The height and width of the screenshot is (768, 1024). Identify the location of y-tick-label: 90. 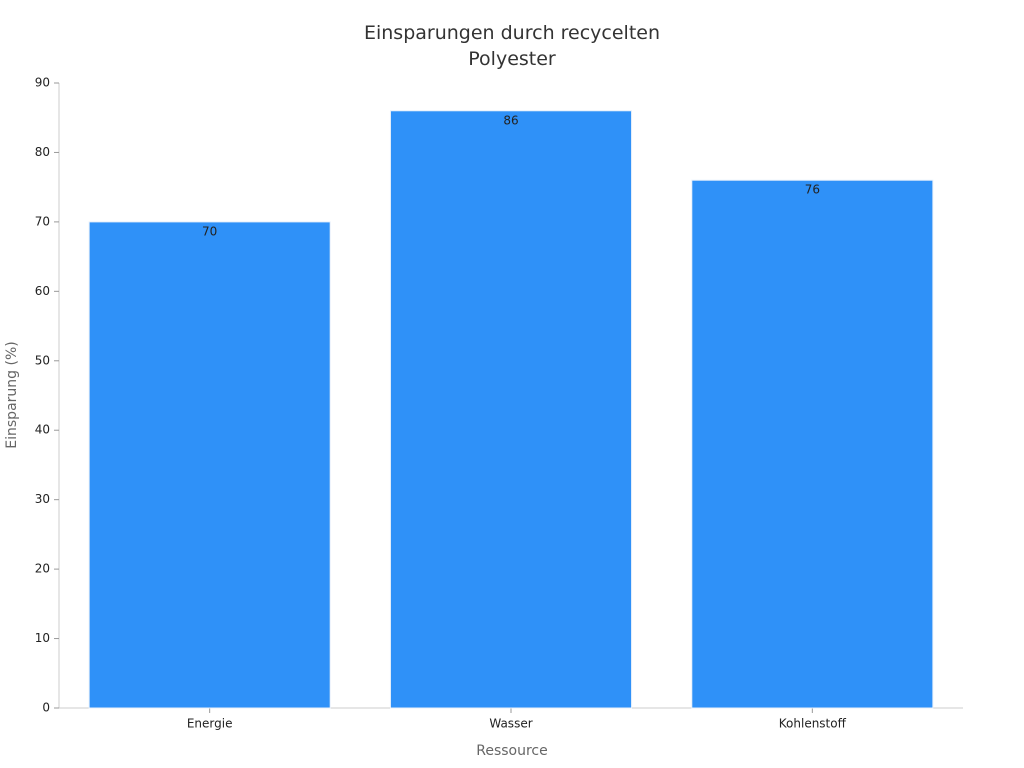
(42, 83).